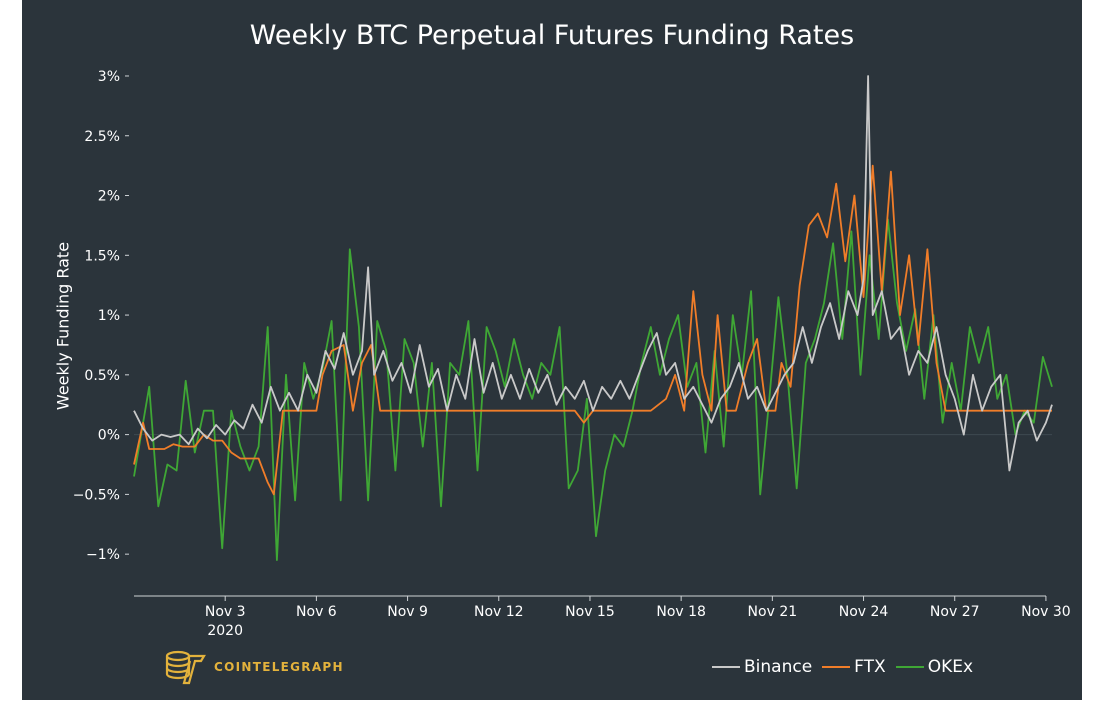 Image resolution: width=1104 pixels, height=713 pixels. I want to click on x-tick-label: Nov 21, so click(773, 612).